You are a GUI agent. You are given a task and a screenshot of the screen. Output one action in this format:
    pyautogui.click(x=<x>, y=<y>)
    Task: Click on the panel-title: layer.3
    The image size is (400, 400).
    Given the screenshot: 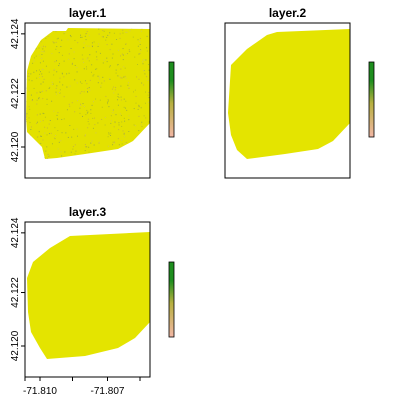 What is the action you would take?
    pyautogui.click(x=88, y=212)
    